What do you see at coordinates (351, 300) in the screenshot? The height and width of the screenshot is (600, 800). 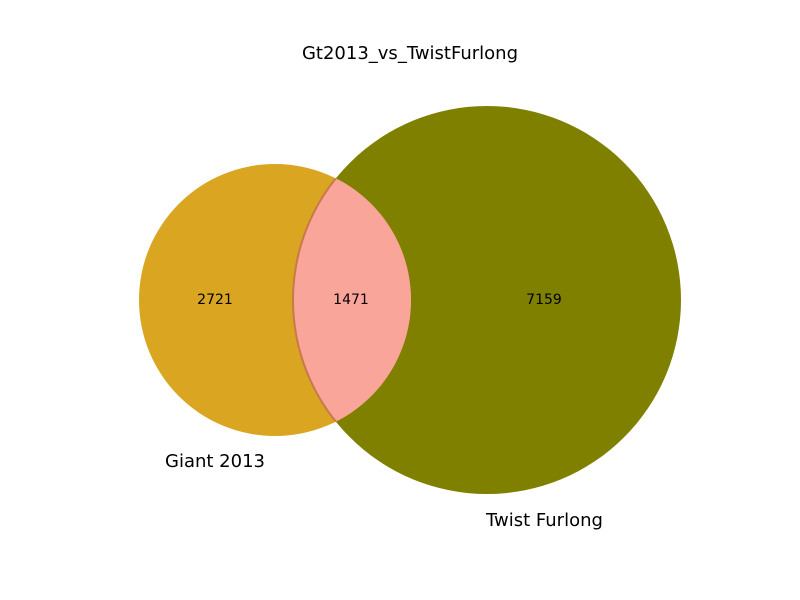 I see `count-intersection: 1471` at bounding box center [351, 300].